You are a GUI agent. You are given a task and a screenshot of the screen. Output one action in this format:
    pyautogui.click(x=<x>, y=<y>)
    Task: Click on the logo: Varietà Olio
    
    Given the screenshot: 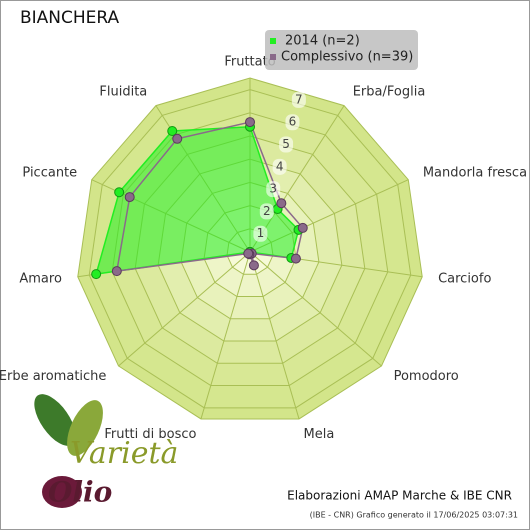 What is the action you would take?
    pyautogui.click(x=106, y=451)
    